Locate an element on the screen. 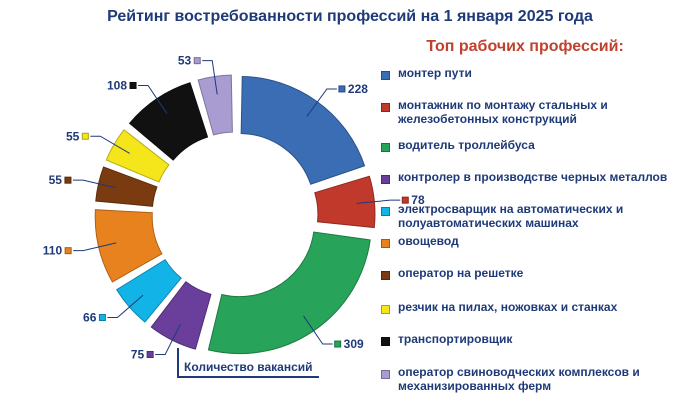 The height and width of the screenshot is (400, 700). vacancy-count-caption: Количество вакансий is located at coordinates (248, 367).